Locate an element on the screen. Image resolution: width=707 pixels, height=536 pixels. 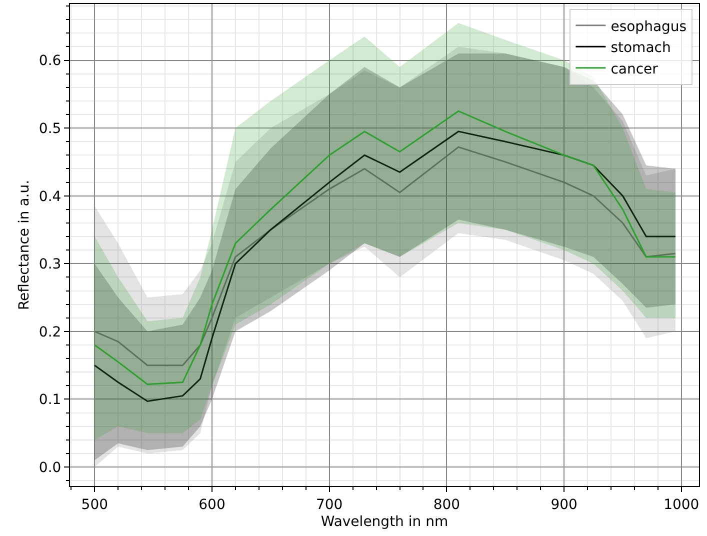
x-tick-label: 500 is located at coordinates (94, 504).